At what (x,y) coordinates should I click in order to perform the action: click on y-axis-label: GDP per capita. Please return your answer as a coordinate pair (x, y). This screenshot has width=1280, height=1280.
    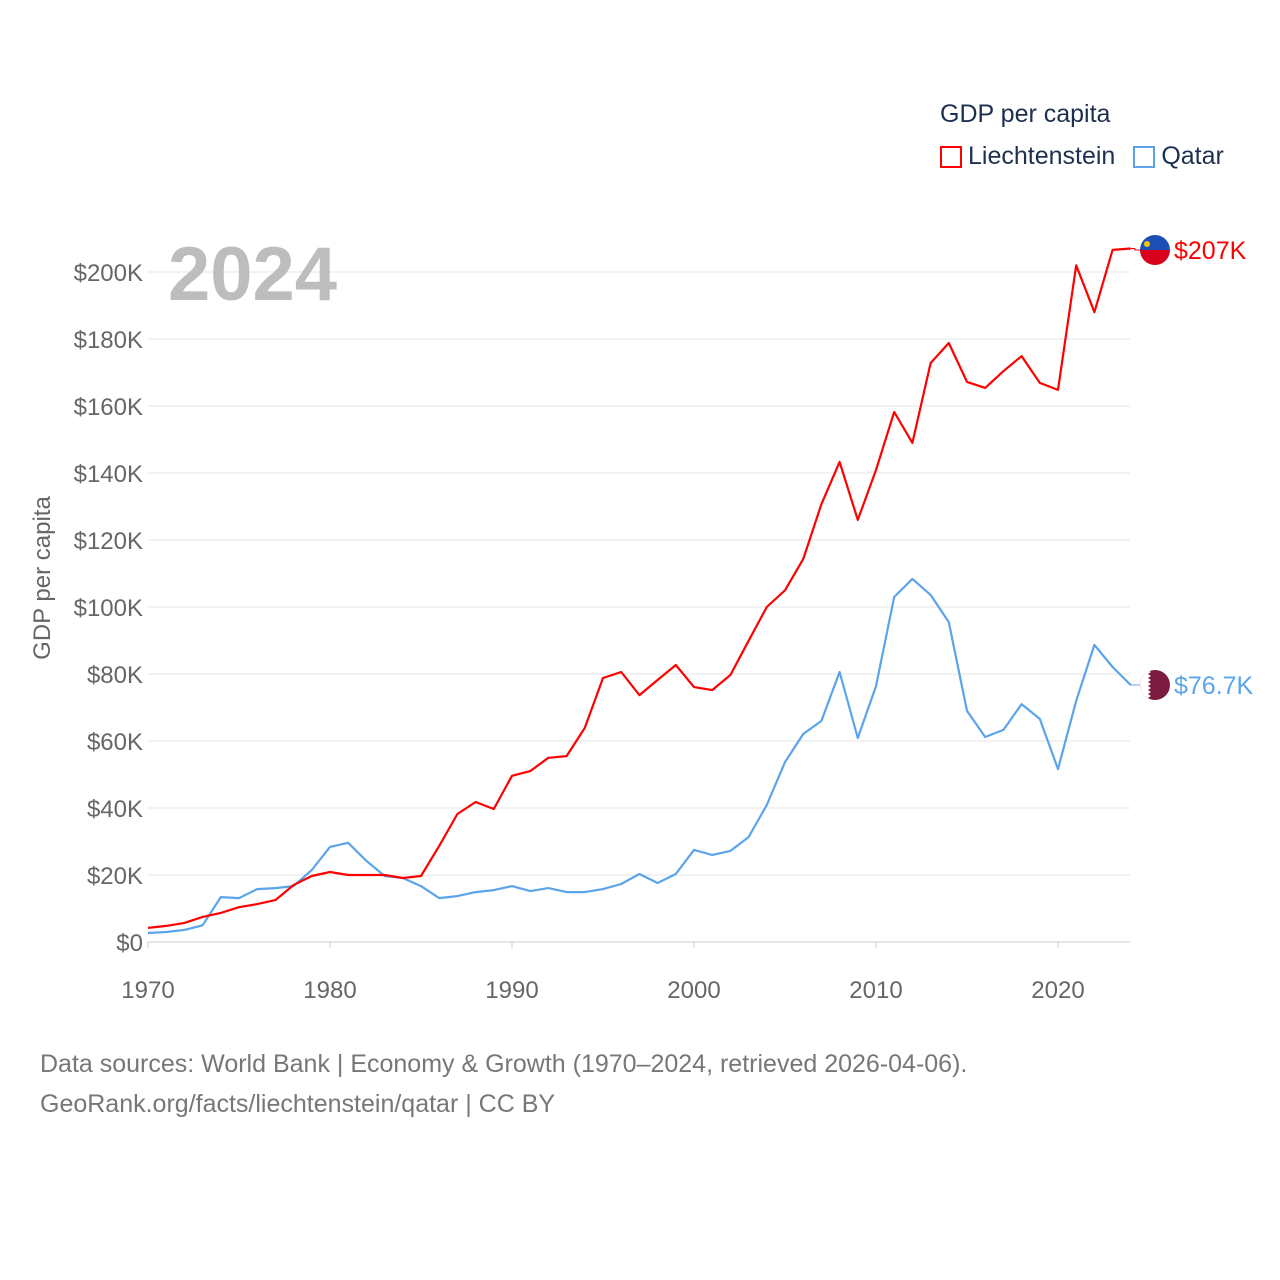
    Looking at the image, I should click on (42, 578).